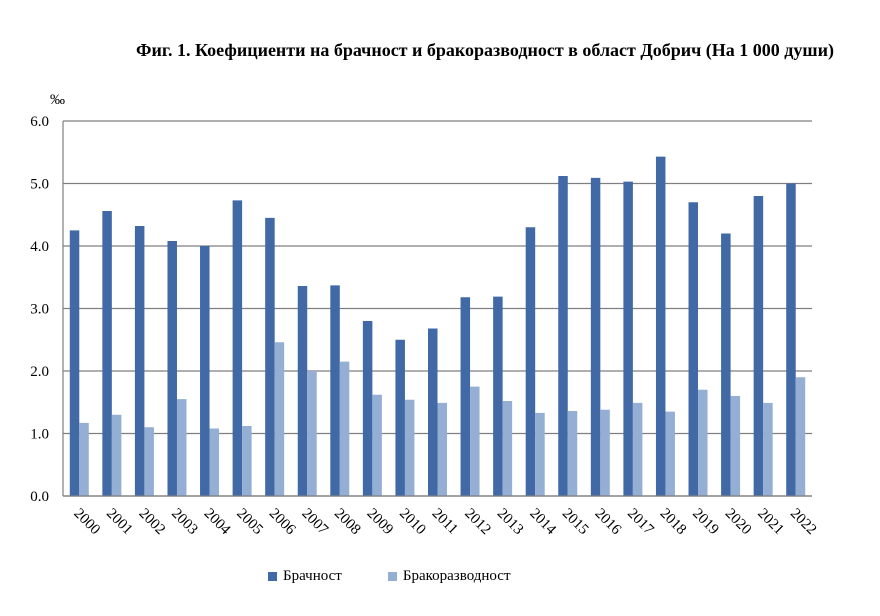 This screenshot has width=880, height=616. Describe the element at coordinates (628, 338) in the screenshot. I see `bar-marriage-2017` at that location.